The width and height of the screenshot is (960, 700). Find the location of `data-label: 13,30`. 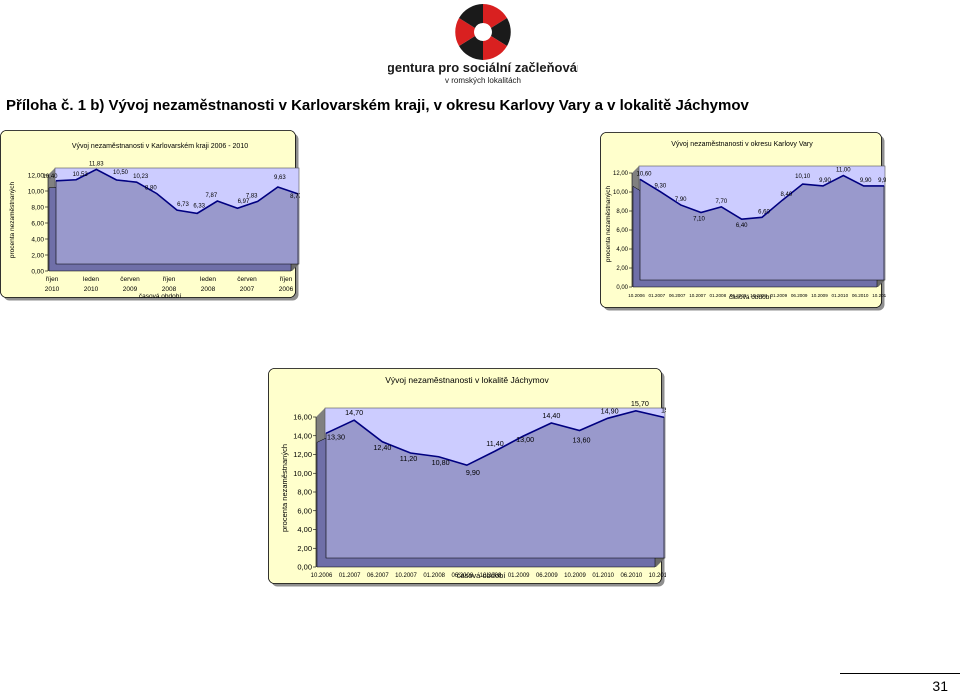

data-label: 13,30 is located at coordinates (336, 436).